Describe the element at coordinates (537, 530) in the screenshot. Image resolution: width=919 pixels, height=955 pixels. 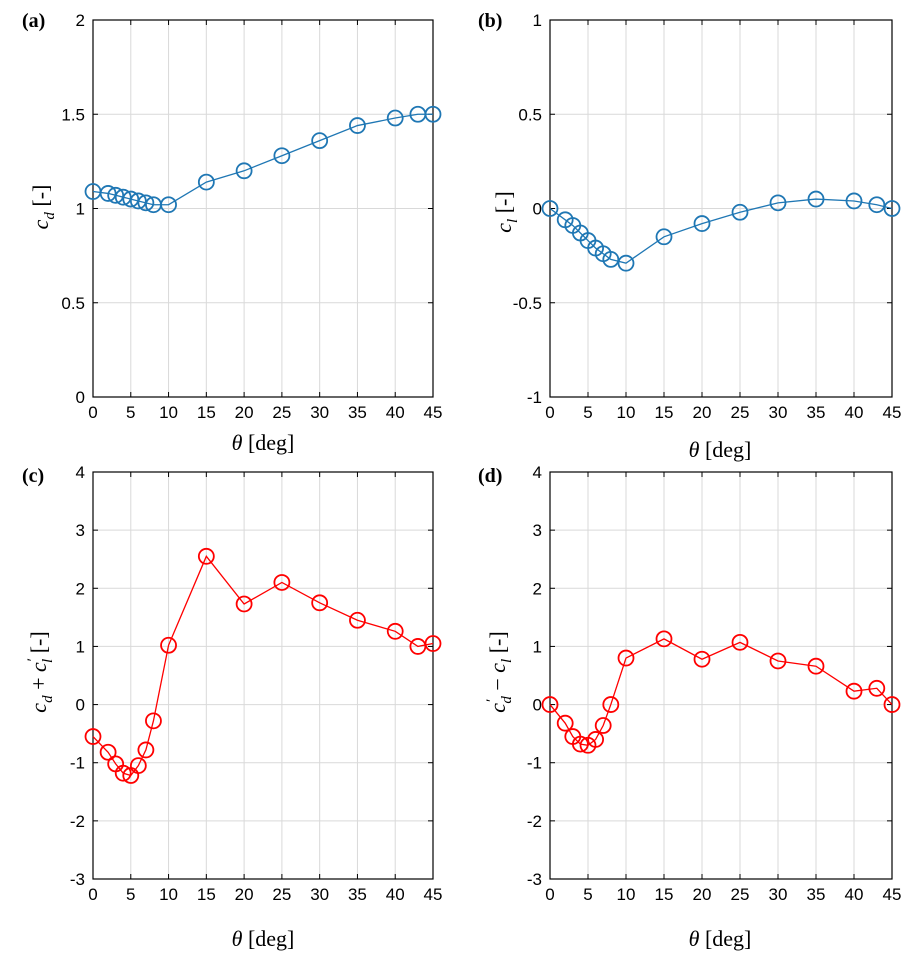
I see `y-tick-label: 3` at that location.